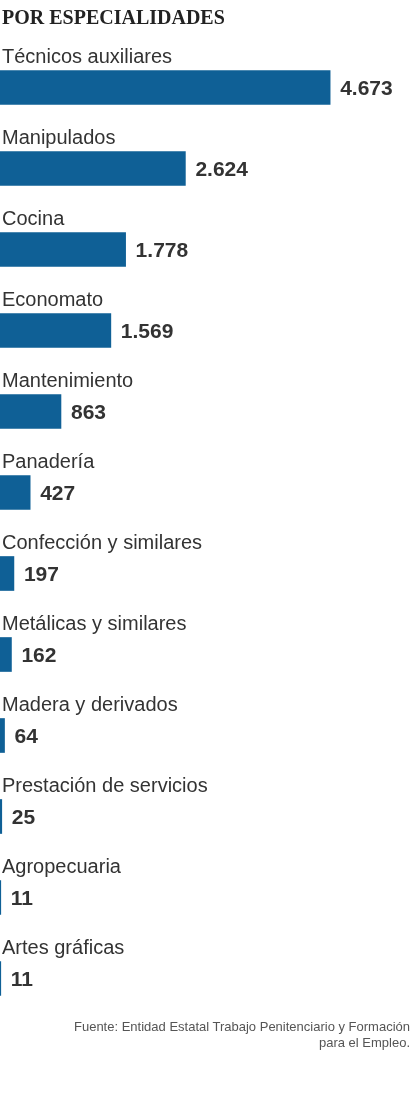 The width and height of the screenshot is (414, 1119). What do you see at coordinates (147, 331) in the screenshot?
I see `data-label: 1.569` at bounding box center [147, 331].